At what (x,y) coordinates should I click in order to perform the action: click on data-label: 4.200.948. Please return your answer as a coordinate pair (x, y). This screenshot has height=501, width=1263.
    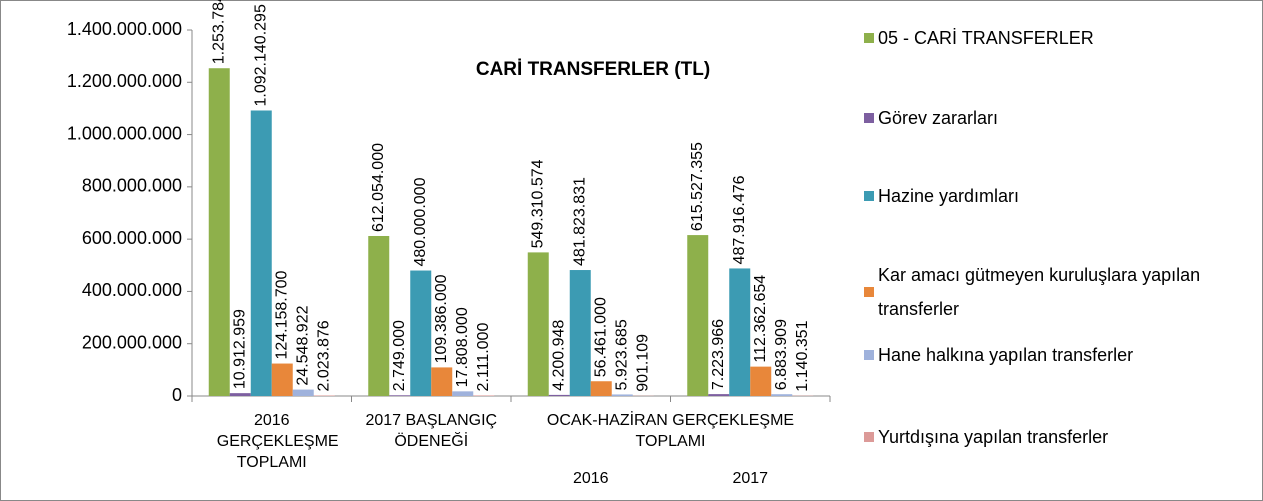
    Looking at the image, I should click on (558, 355).